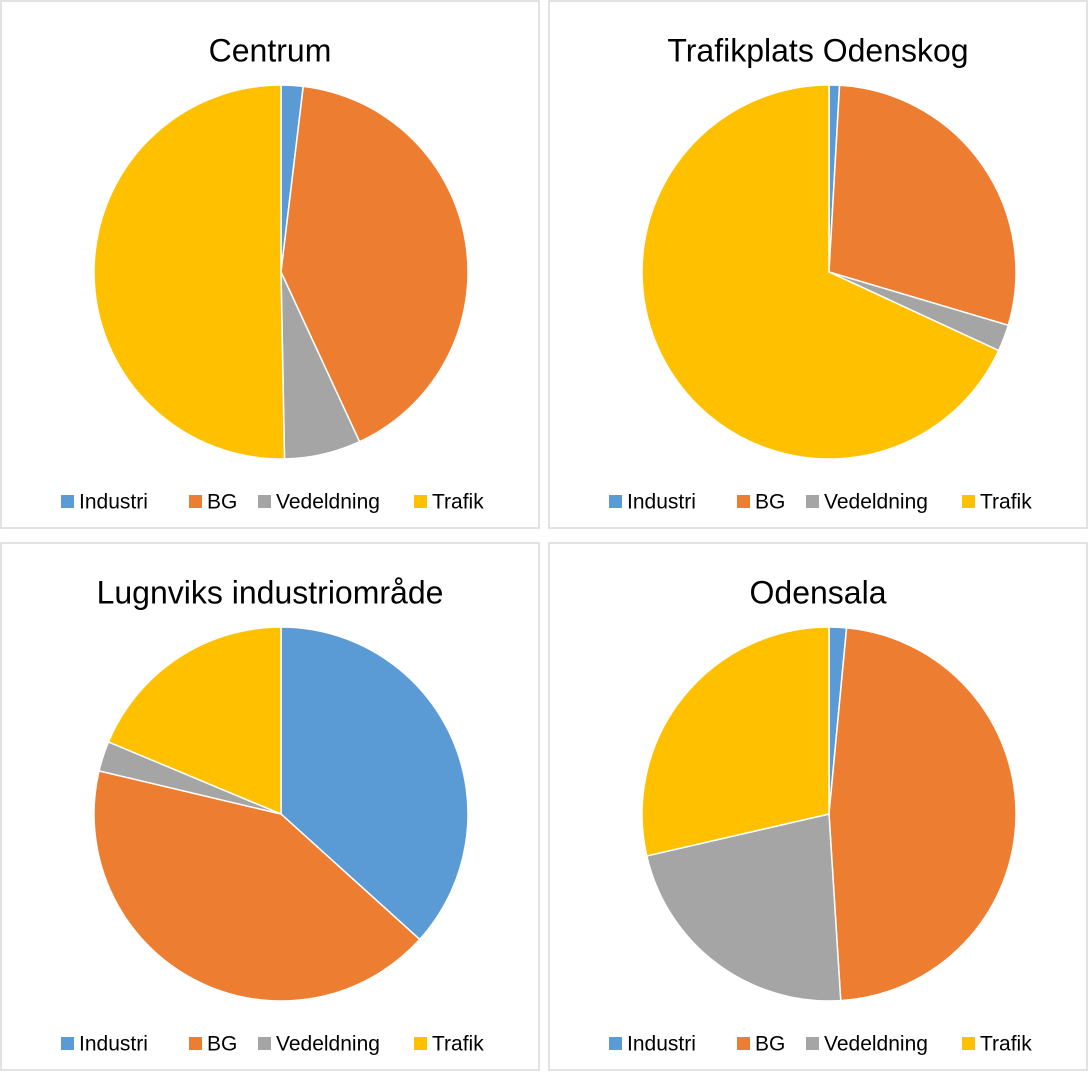 This screenshot has width=1088, height=1076. What do you see at coordinates (817, 50) in the screenshot?
I see `chart-title: Trafikplats Odenskog` at bounding box center [817, 50].